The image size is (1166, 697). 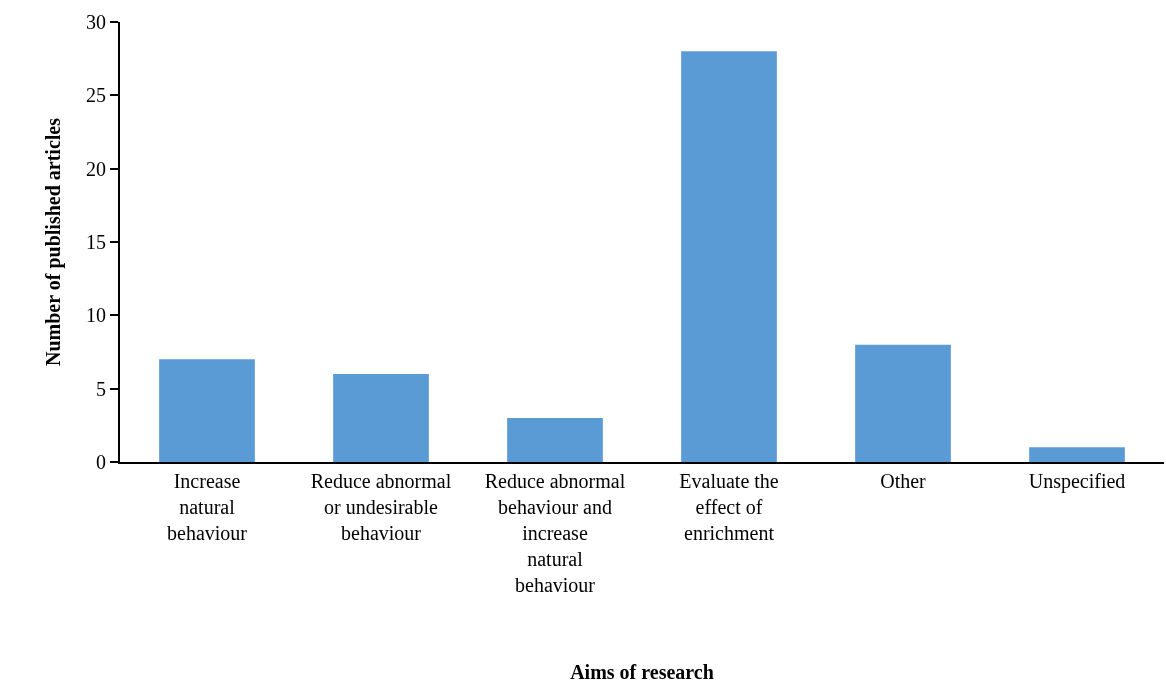 I want to click on y-tick-label: 5, so click(x=101, y=388).